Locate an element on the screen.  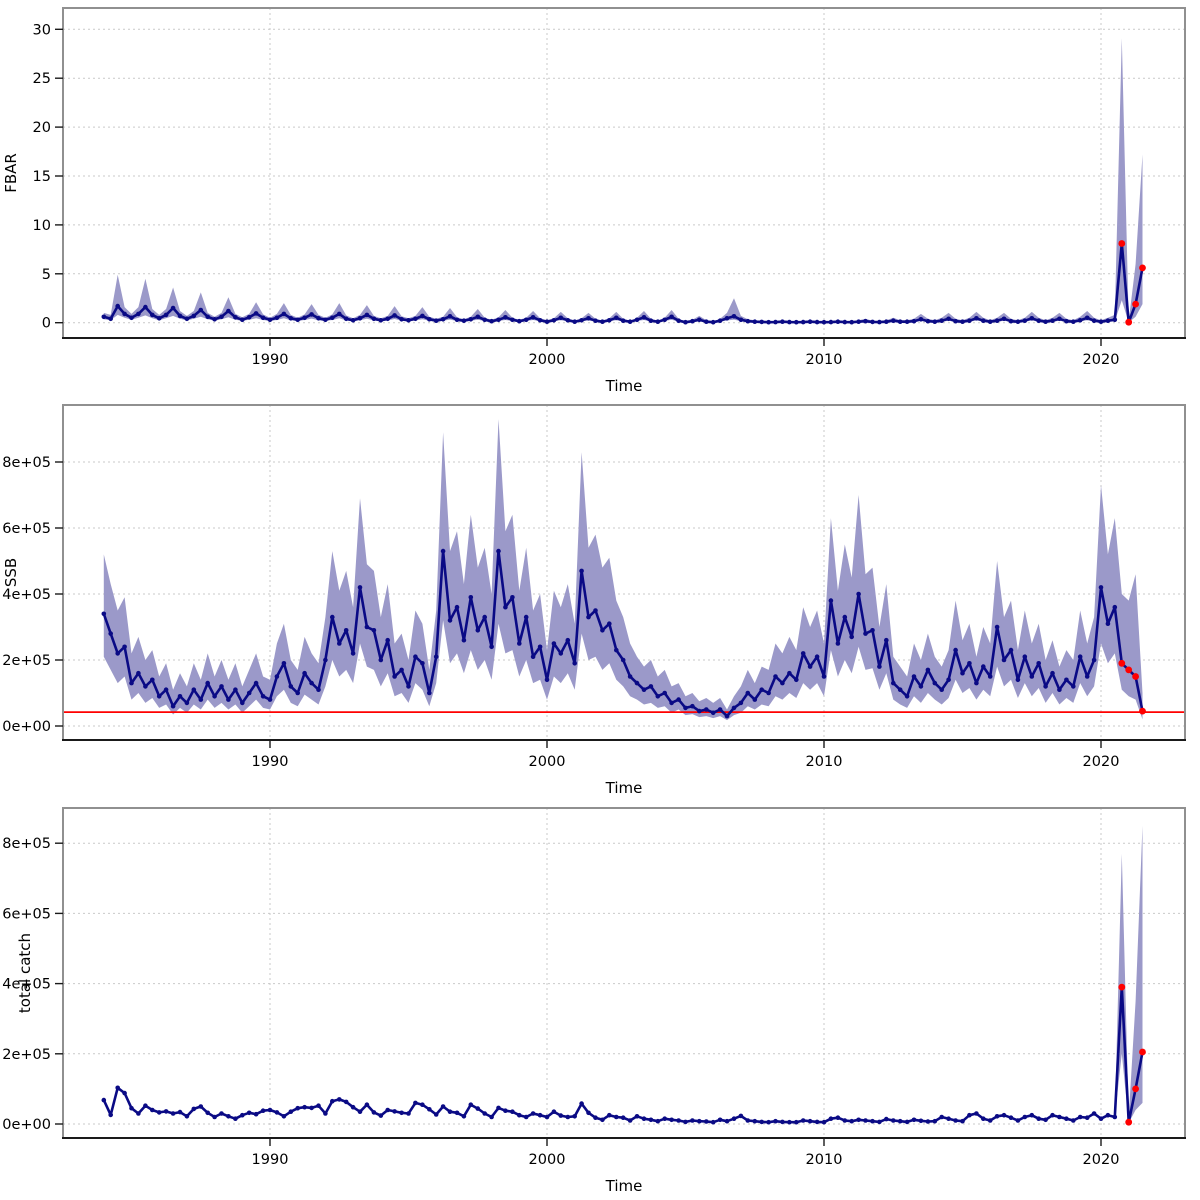
y-tick-label: 4e+05 is located at coordinates (26, 595).